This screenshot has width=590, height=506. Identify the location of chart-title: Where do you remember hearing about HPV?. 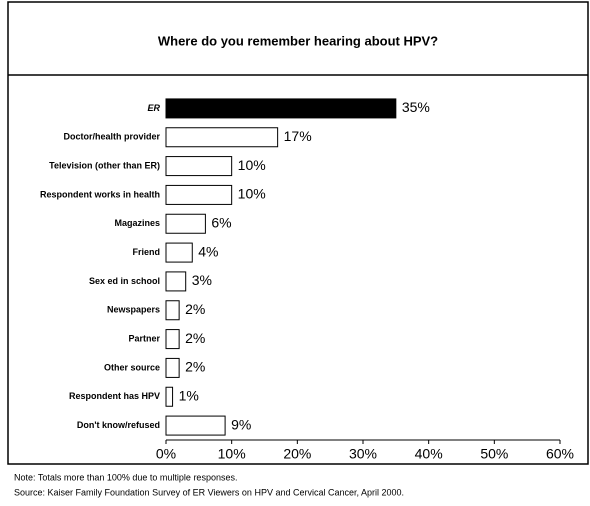
(298, 40).